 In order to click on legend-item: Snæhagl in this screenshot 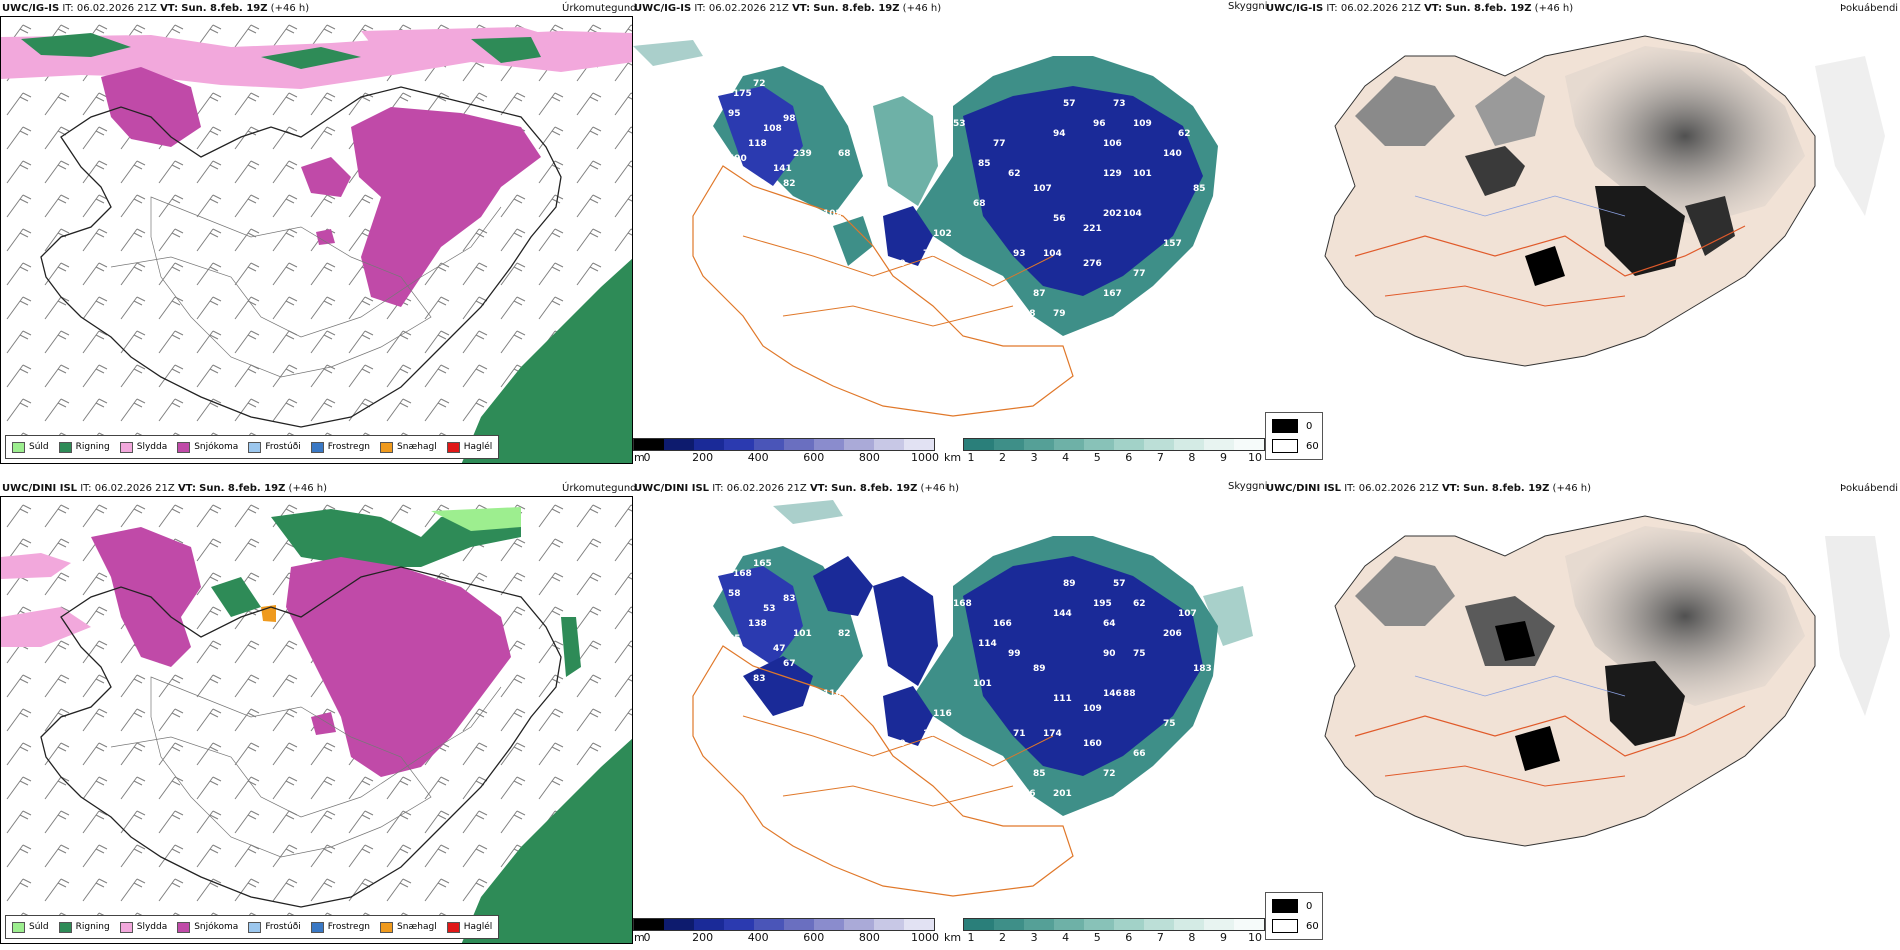, I will do `click(408, 447)`.